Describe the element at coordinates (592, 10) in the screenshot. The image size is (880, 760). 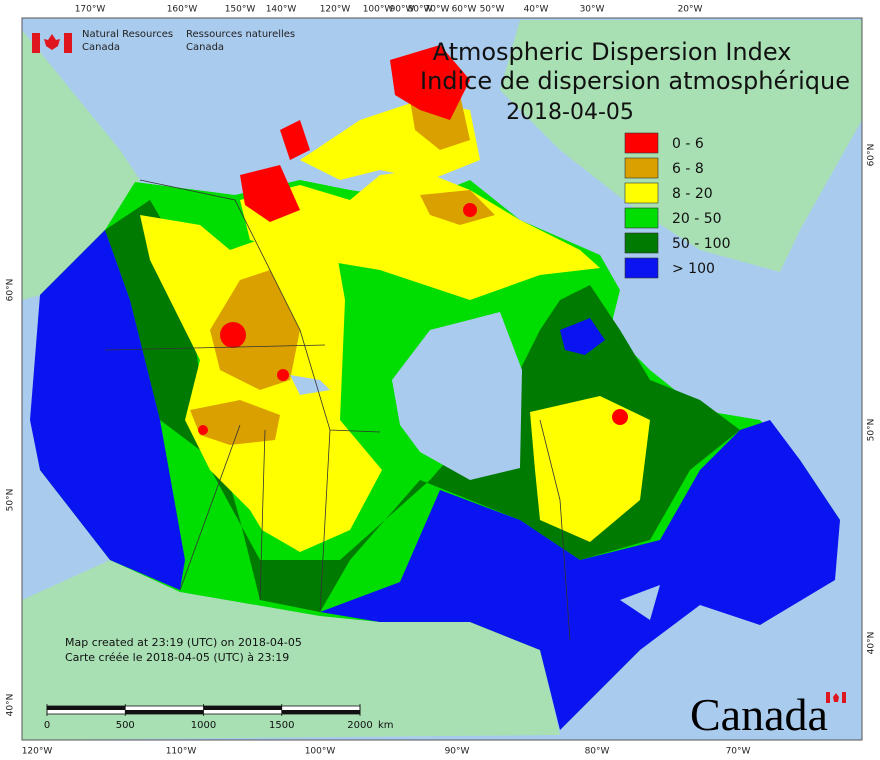
I see `longitude-label: 30°W` at that location.